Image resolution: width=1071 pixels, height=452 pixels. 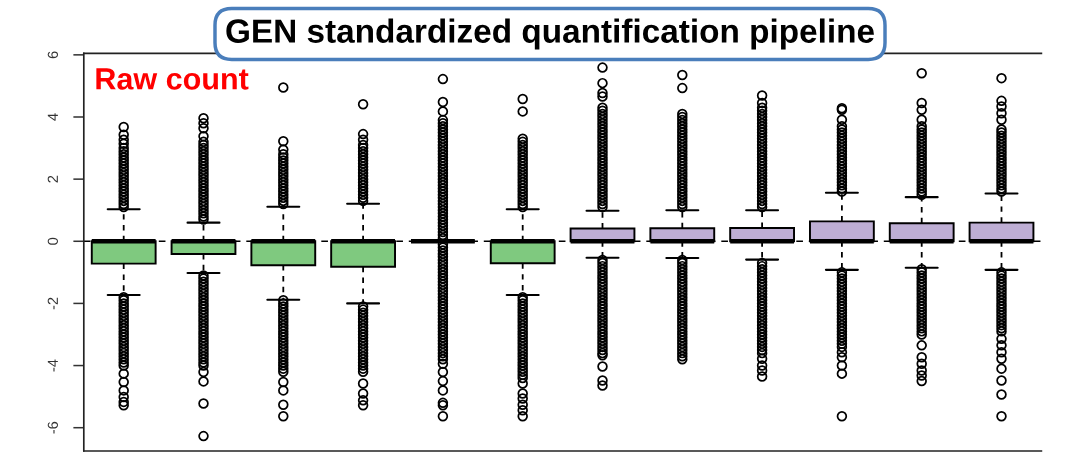 What do you see at coordinates (172, 79) in the screenshot?
I see `annotation: Raw count` at bounding box center [172, 79].